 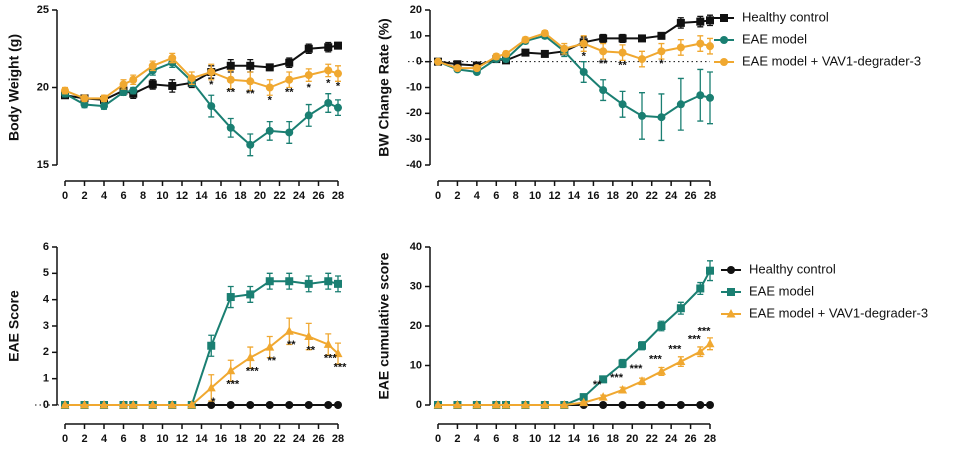 What do you see at coordinates (831, 60) in the screenshot?
I see `legend-label: EAE model + VAV1-degrader-3` at bounding box center [831, 60].